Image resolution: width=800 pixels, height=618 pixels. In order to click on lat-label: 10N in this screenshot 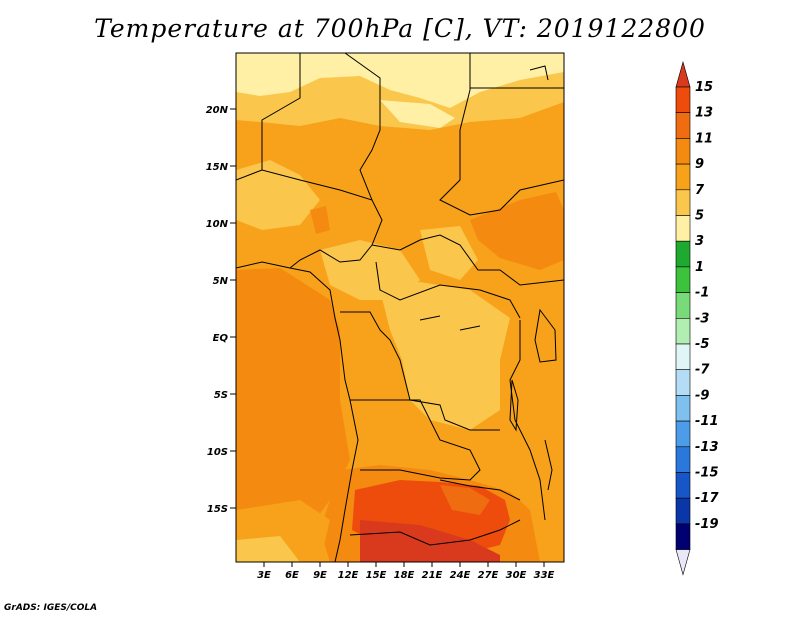, I will do `click(217, 224)`.